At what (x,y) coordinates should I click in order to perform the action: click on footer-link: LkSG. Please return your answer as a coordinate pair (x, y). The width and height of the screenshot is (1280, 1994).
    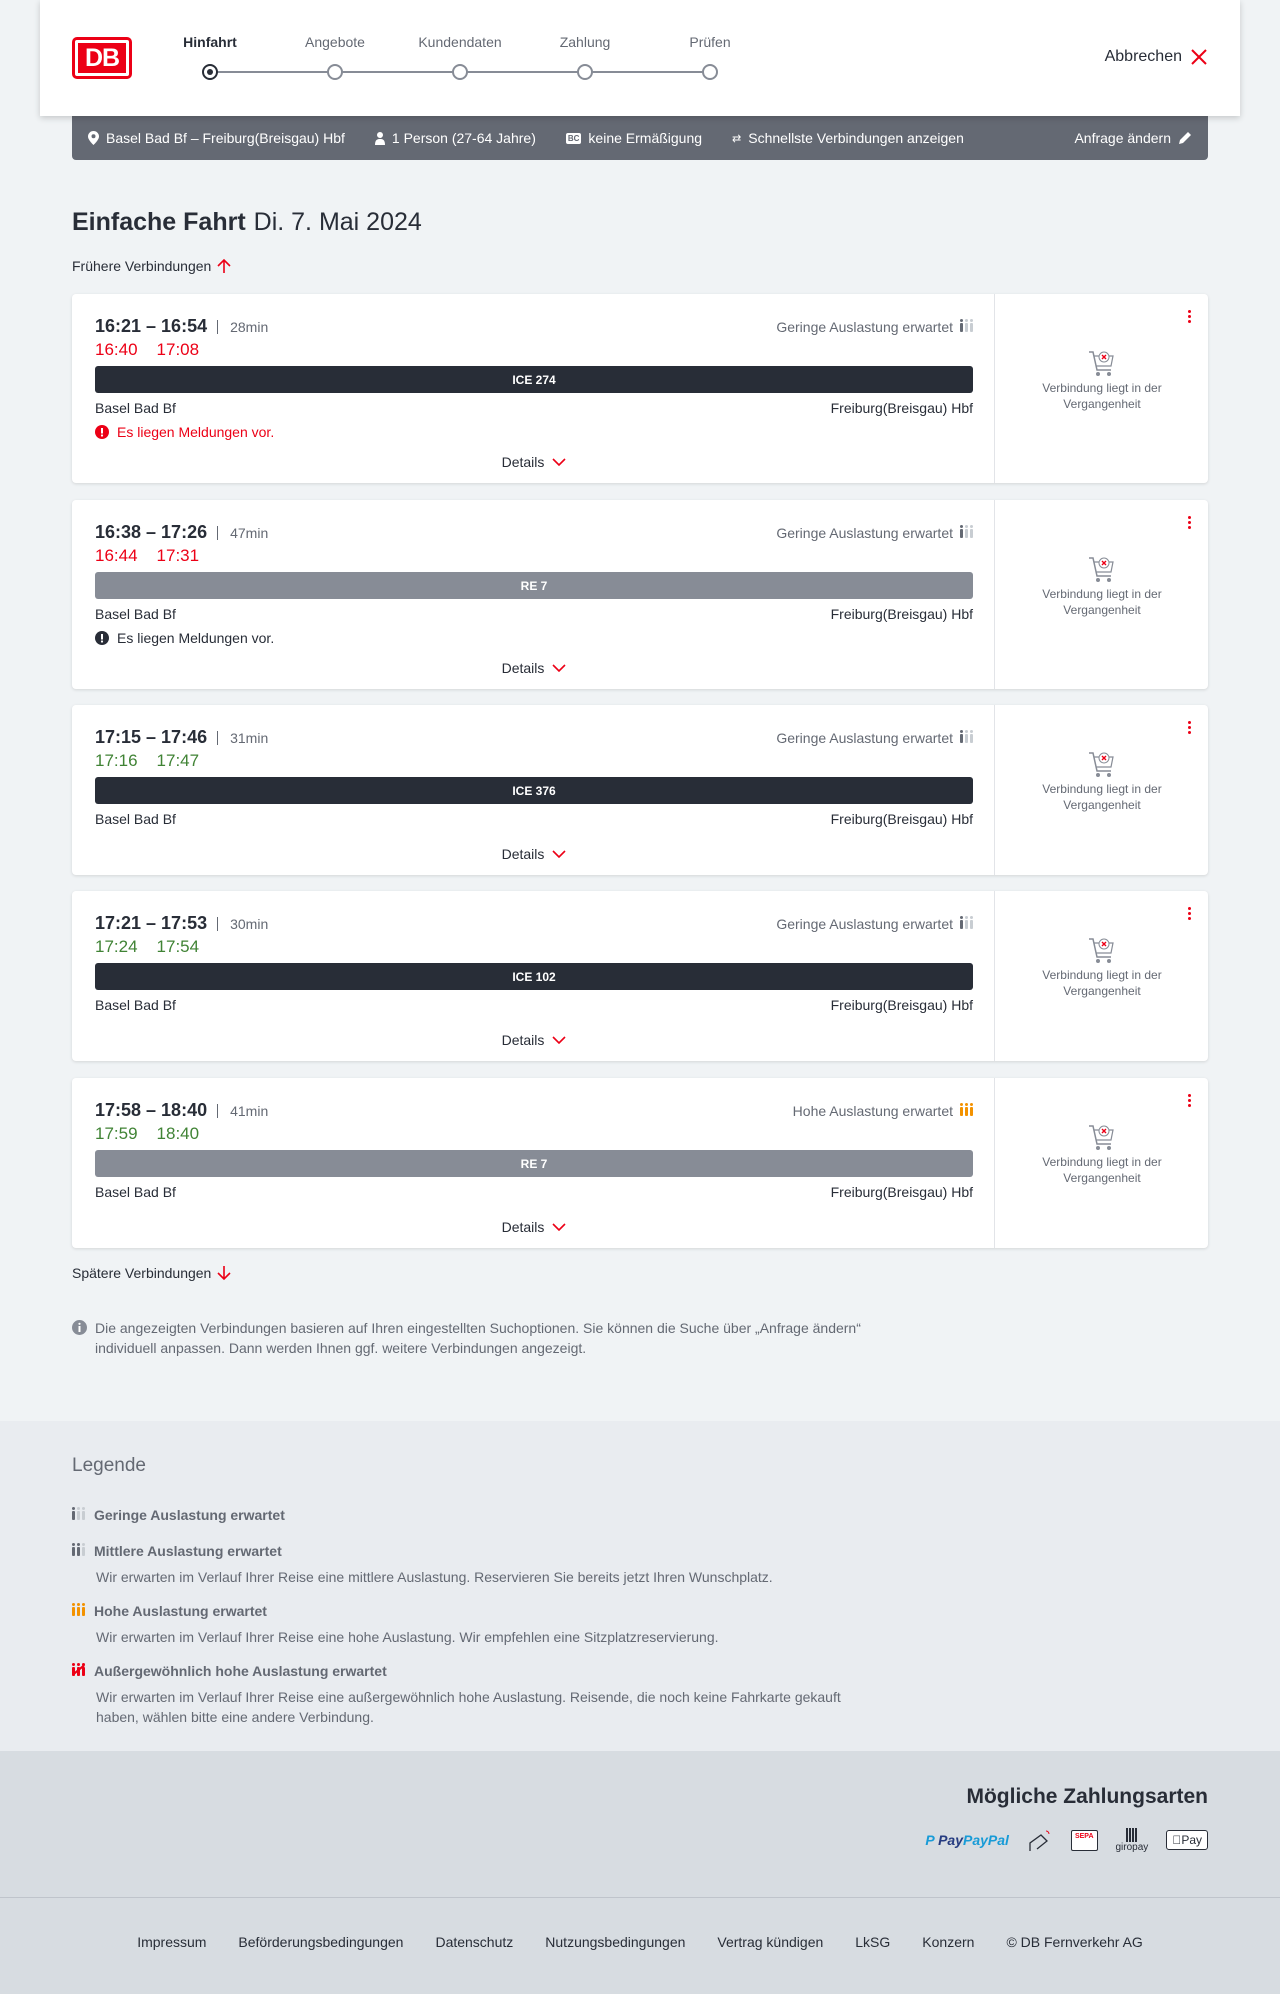
    Looking at the image, I should click on (873, 1942).